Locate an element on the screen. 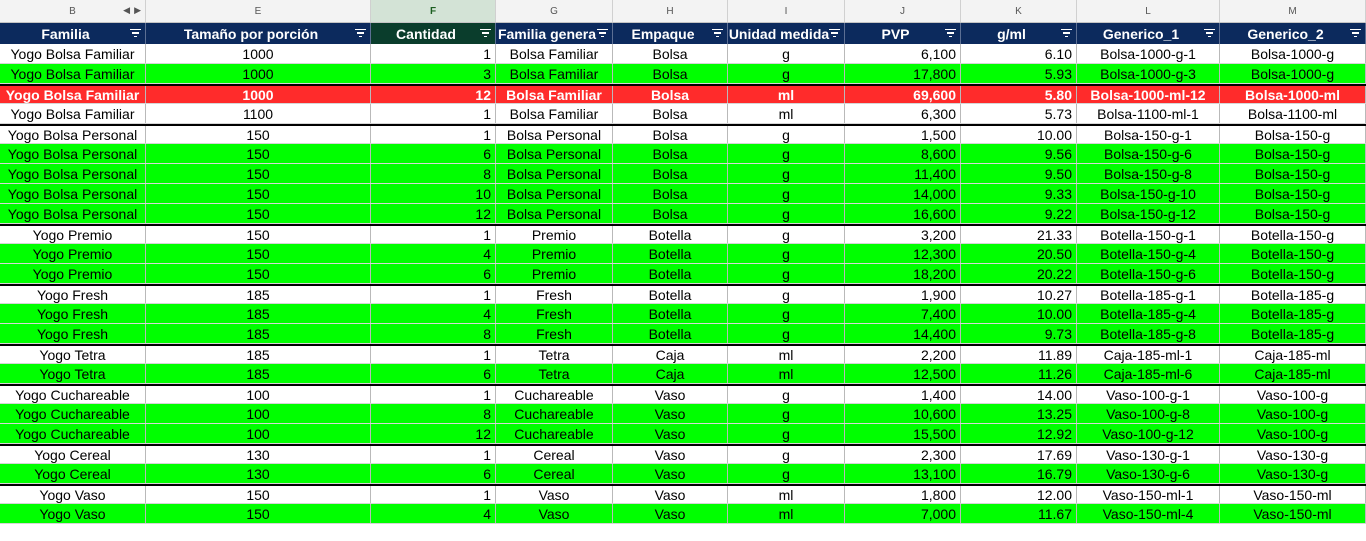  table-cell-b: Yogo Fresh is located at coordinates (73, 333).